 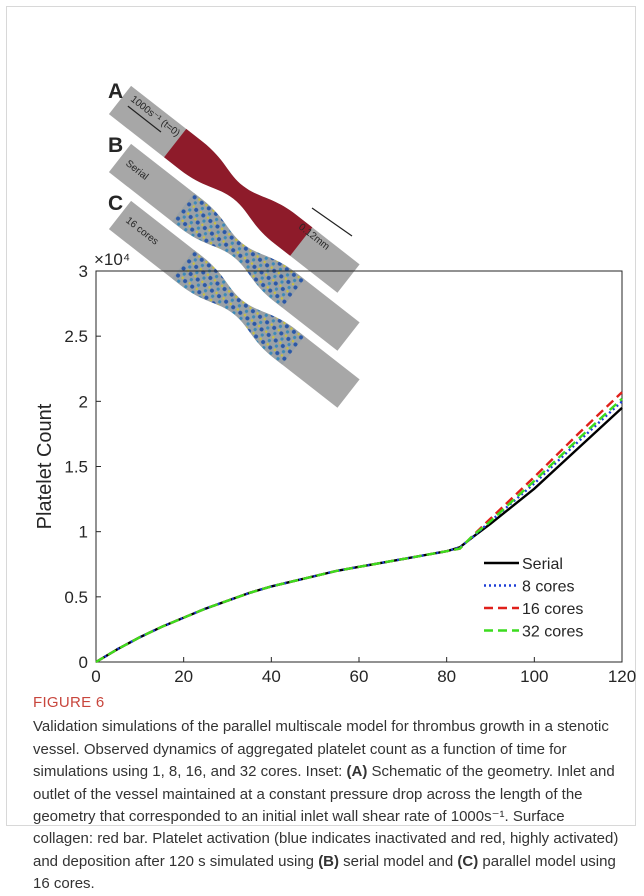 What do you see at coordinates (552, 632) in the screenshot?
I see `legend-label: 32 cores` at bounding box center [552, 632].